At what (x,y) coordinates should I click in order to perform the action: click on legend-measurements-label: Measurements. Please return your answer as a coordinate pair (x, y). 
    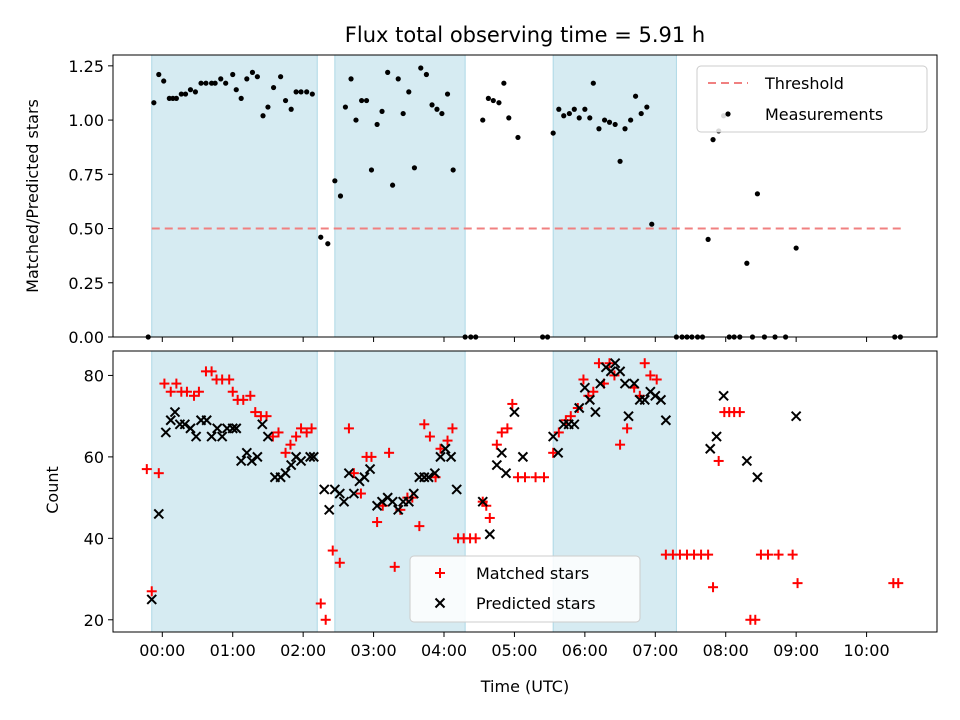
    Looking at the image, I should click on (824, 114).